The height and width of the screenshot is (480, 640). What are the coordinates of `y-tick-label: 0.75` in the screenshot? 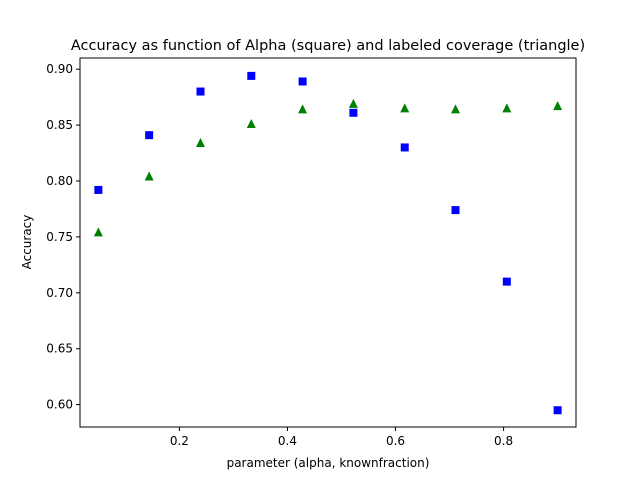 It's located at (59, 237).